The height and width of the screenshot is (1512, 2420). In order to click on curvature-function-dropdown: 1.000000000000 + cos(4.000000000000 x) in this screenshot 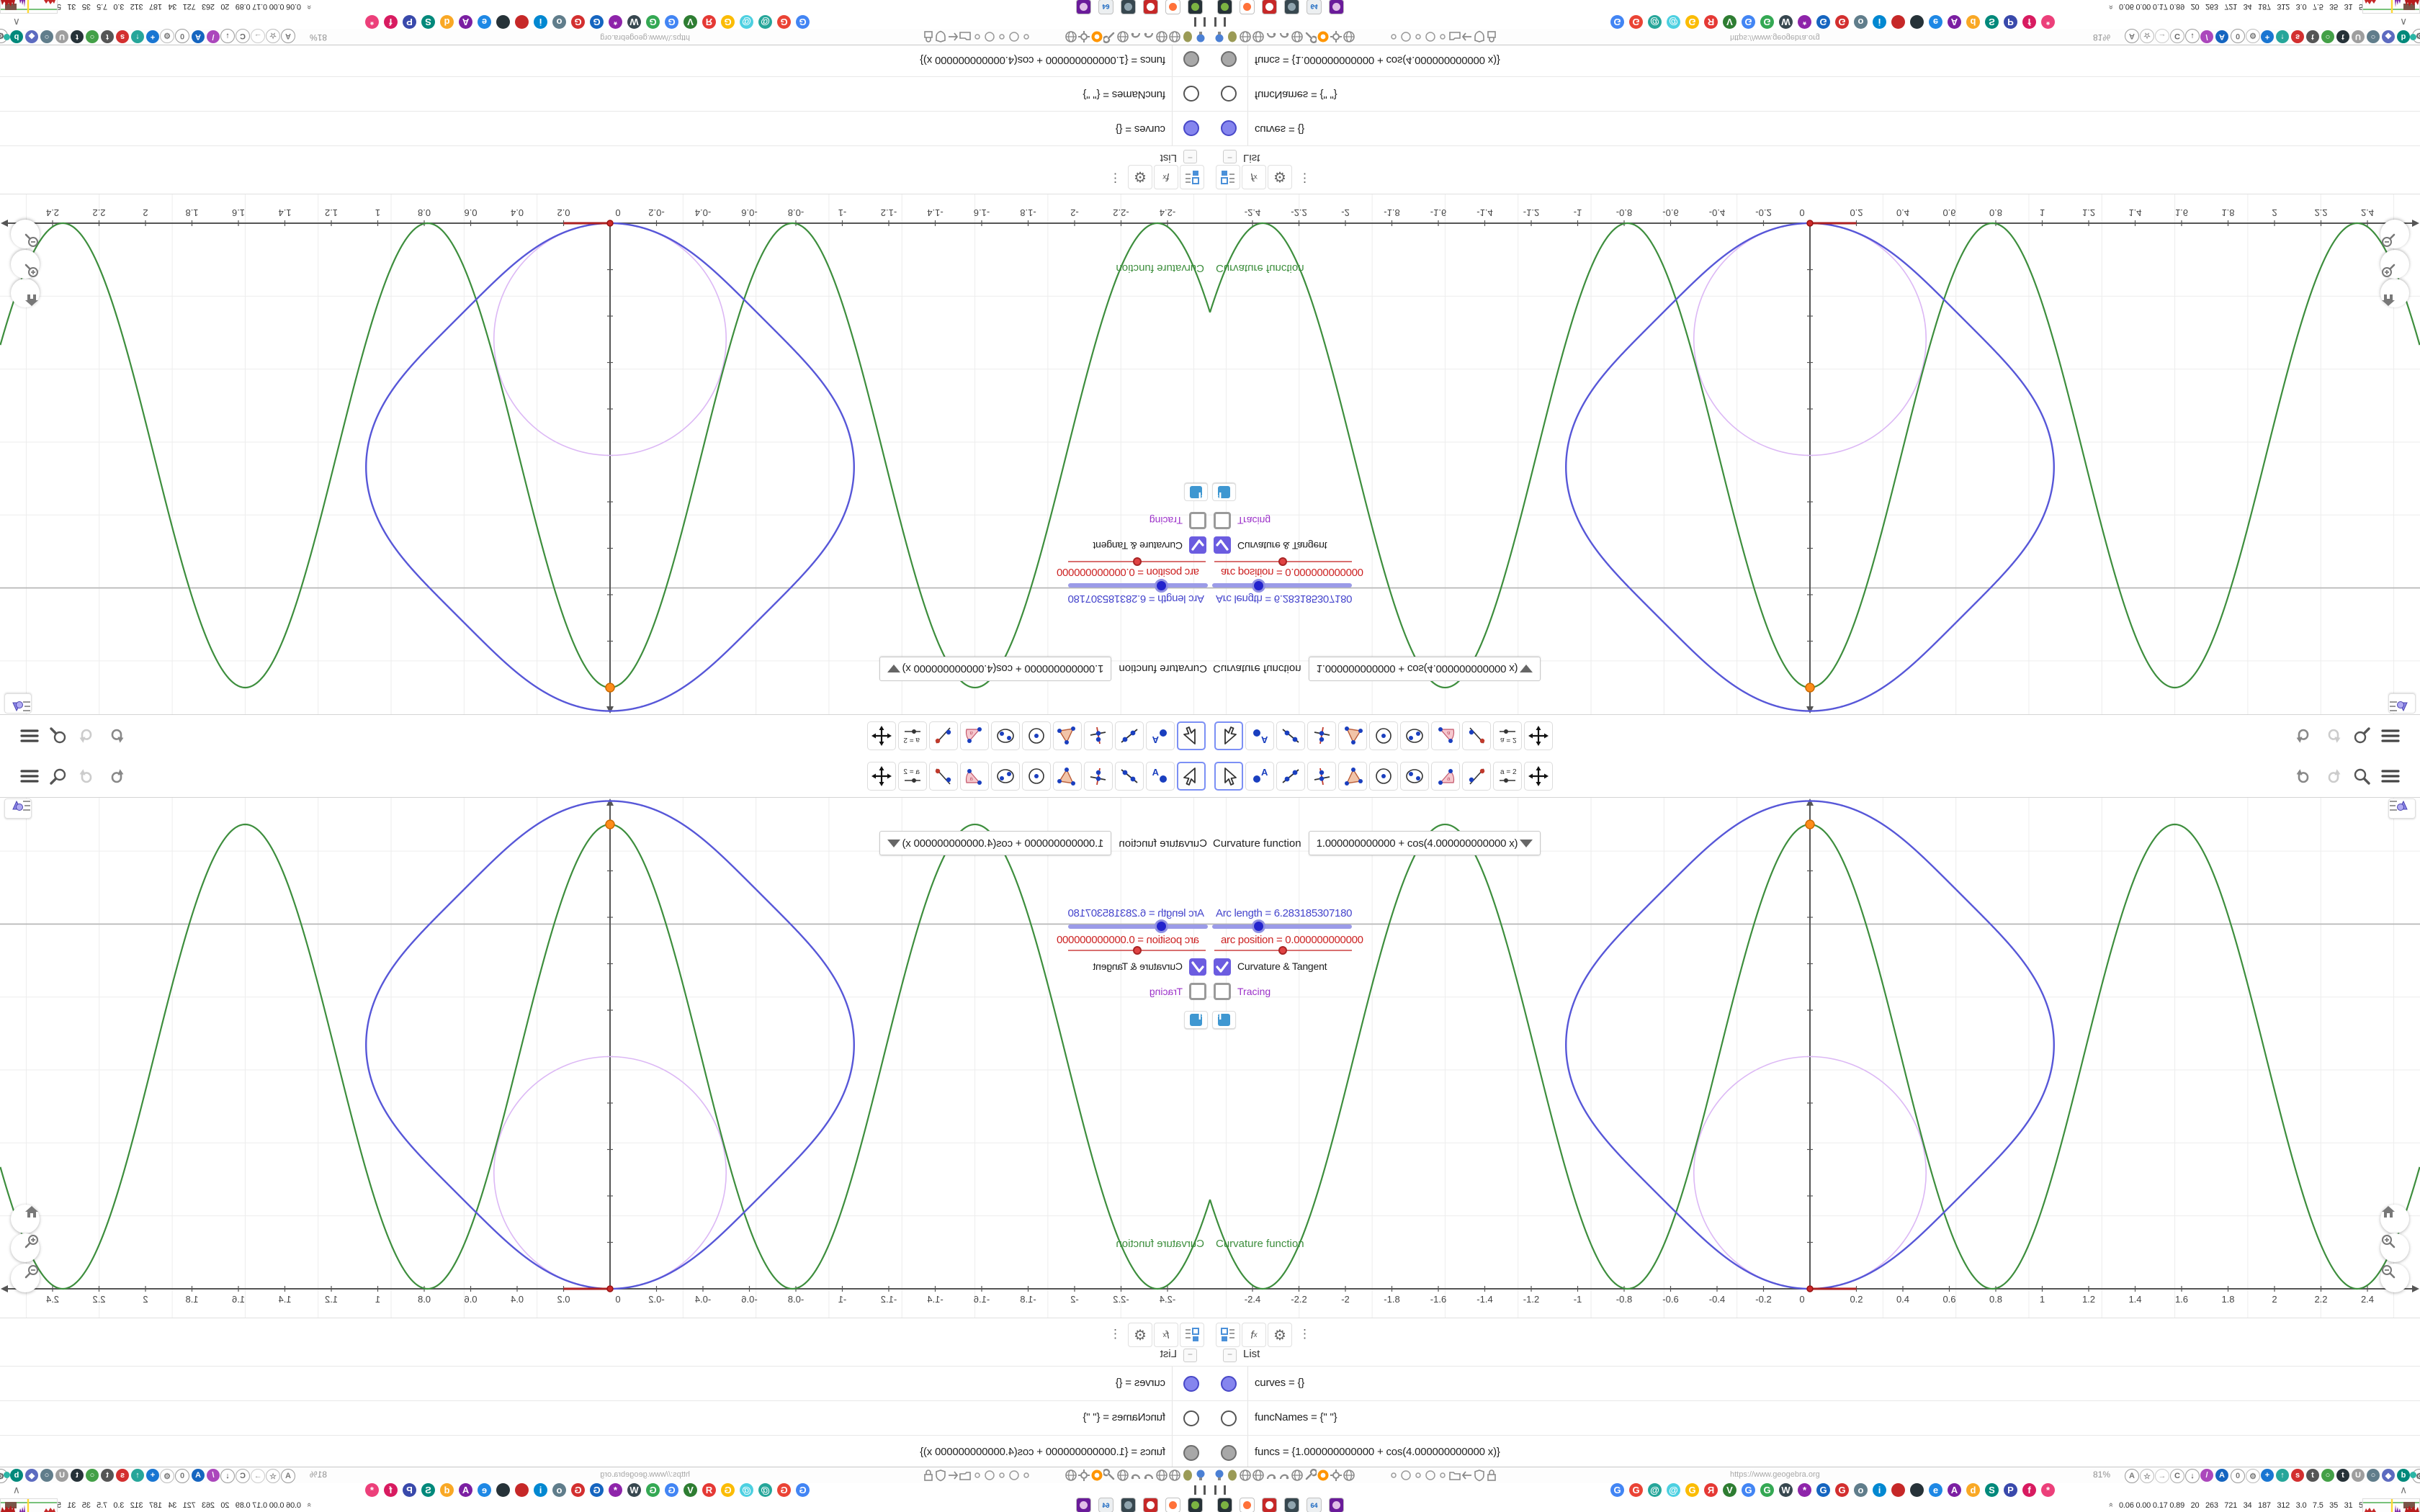, I will do `click(1424, 843)`.